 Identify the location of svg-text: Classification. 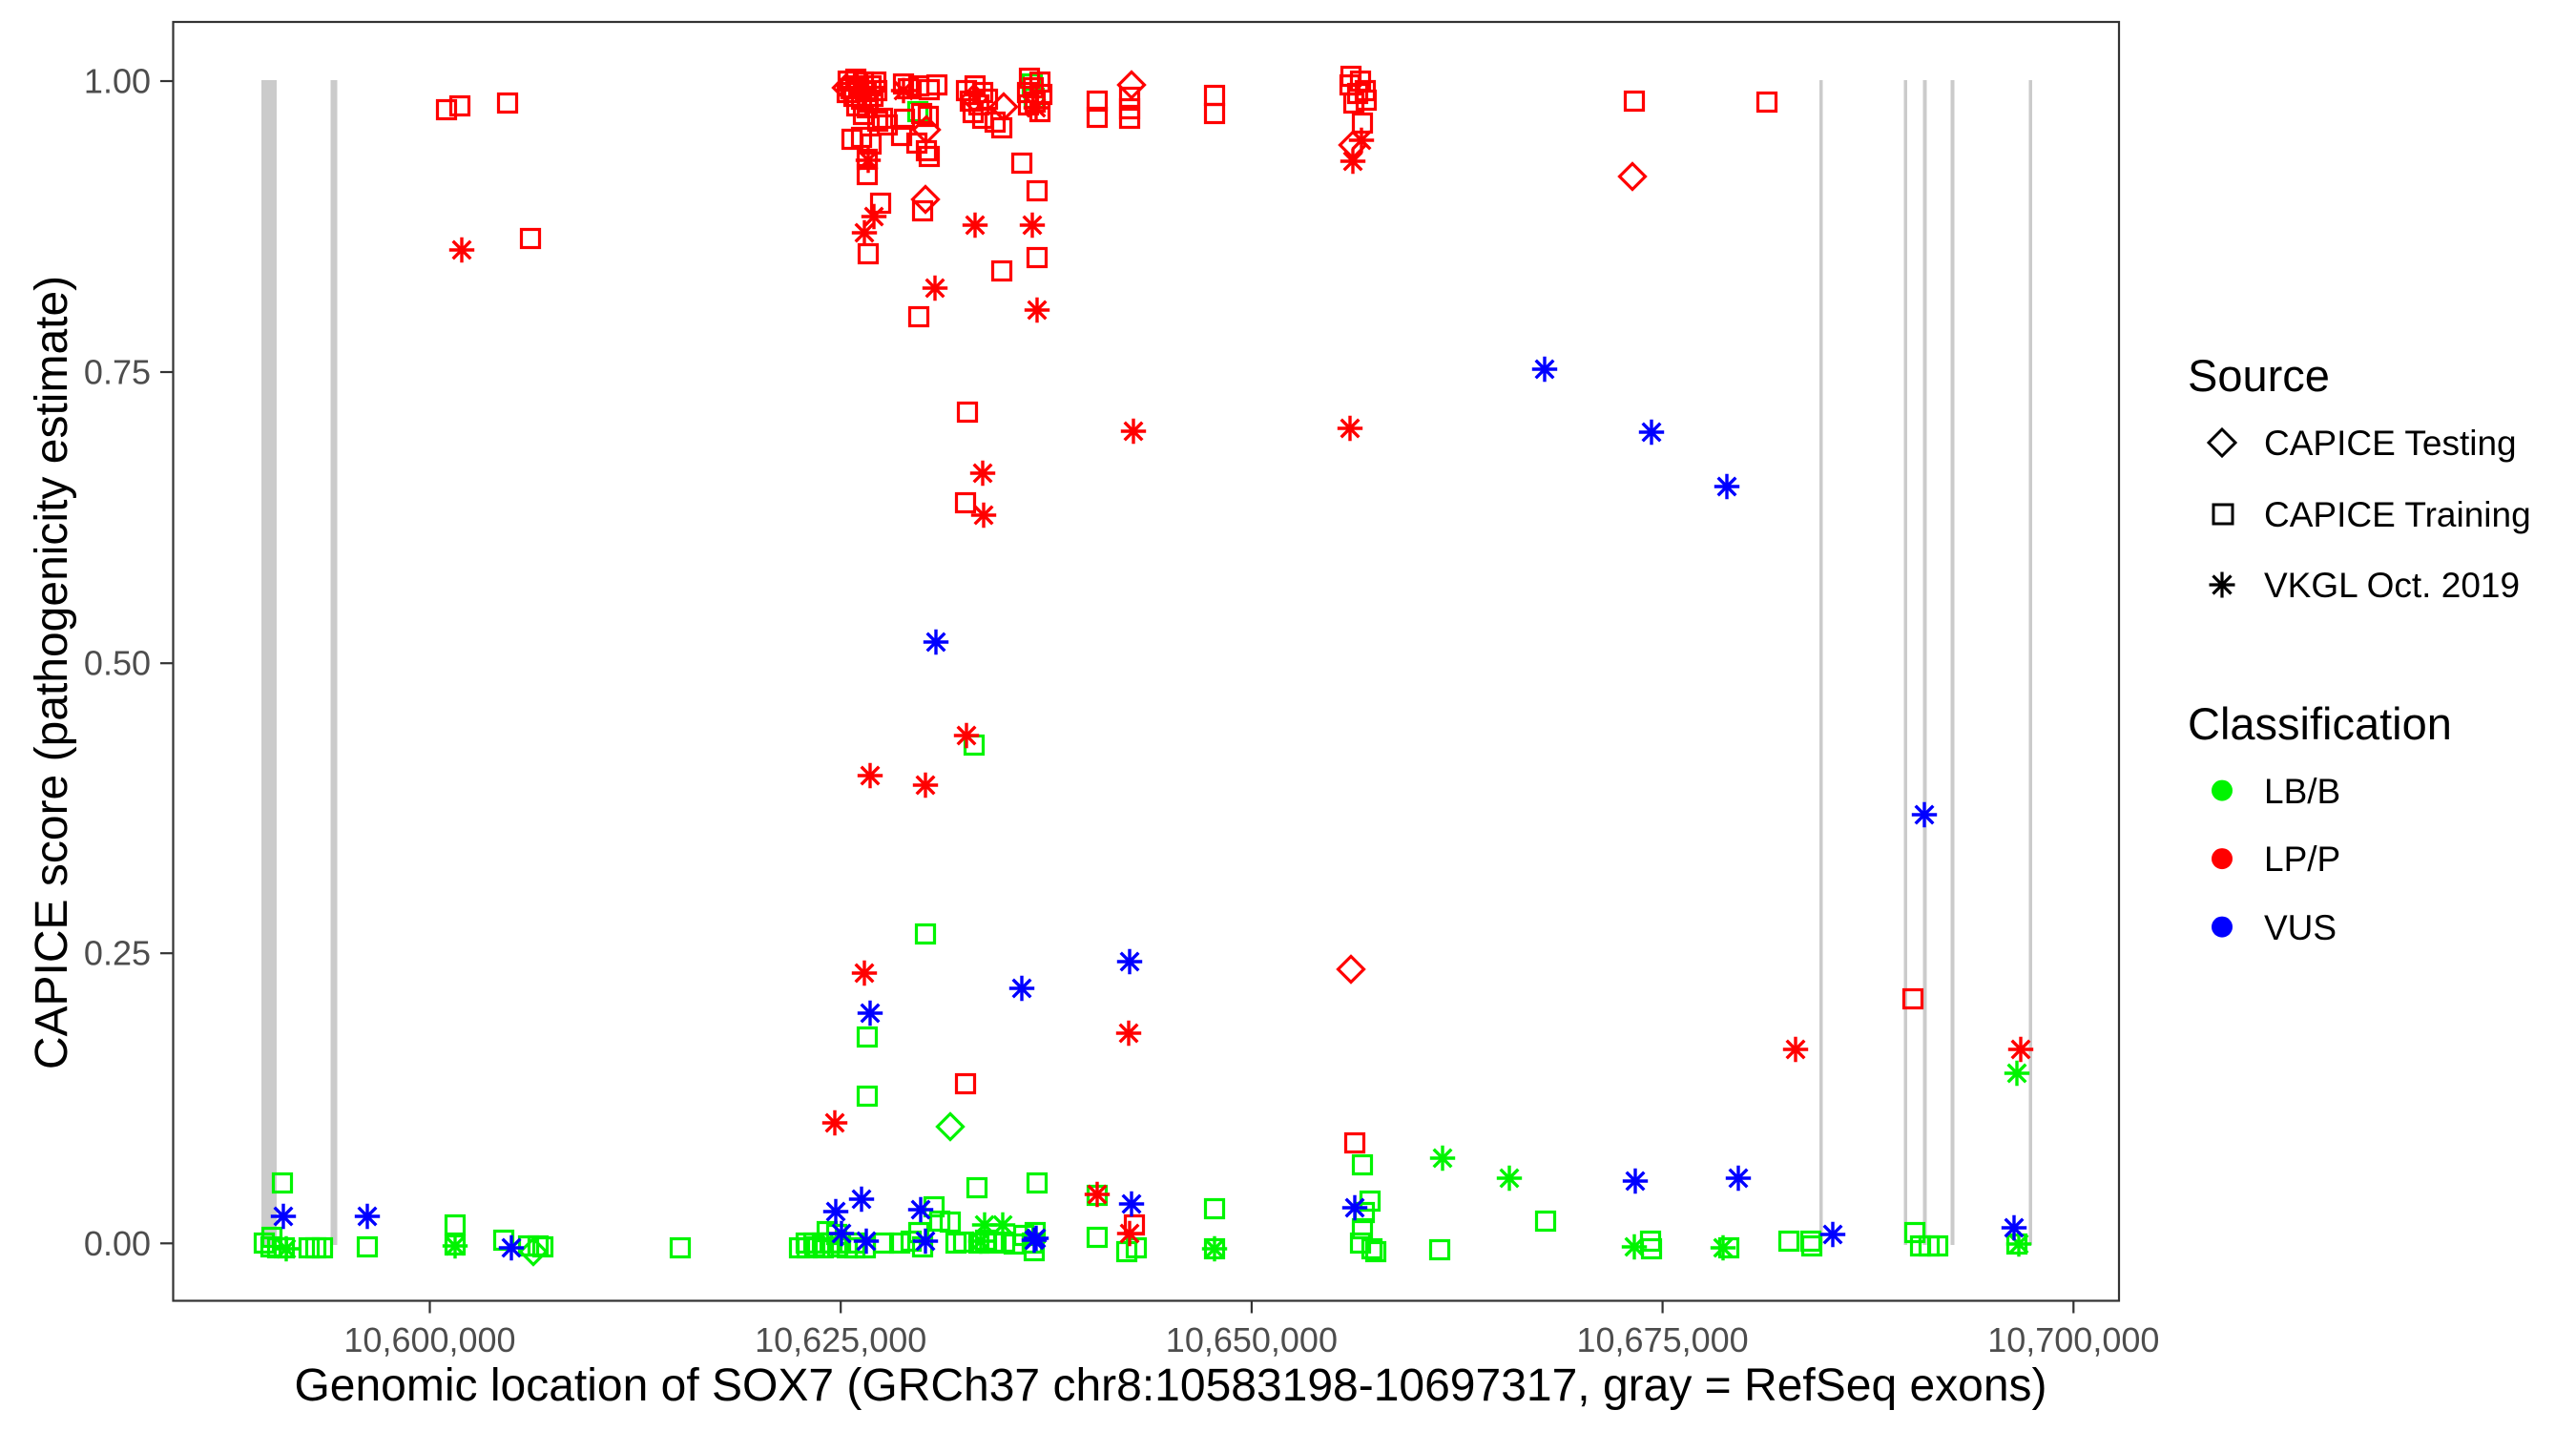
(2320, 723).